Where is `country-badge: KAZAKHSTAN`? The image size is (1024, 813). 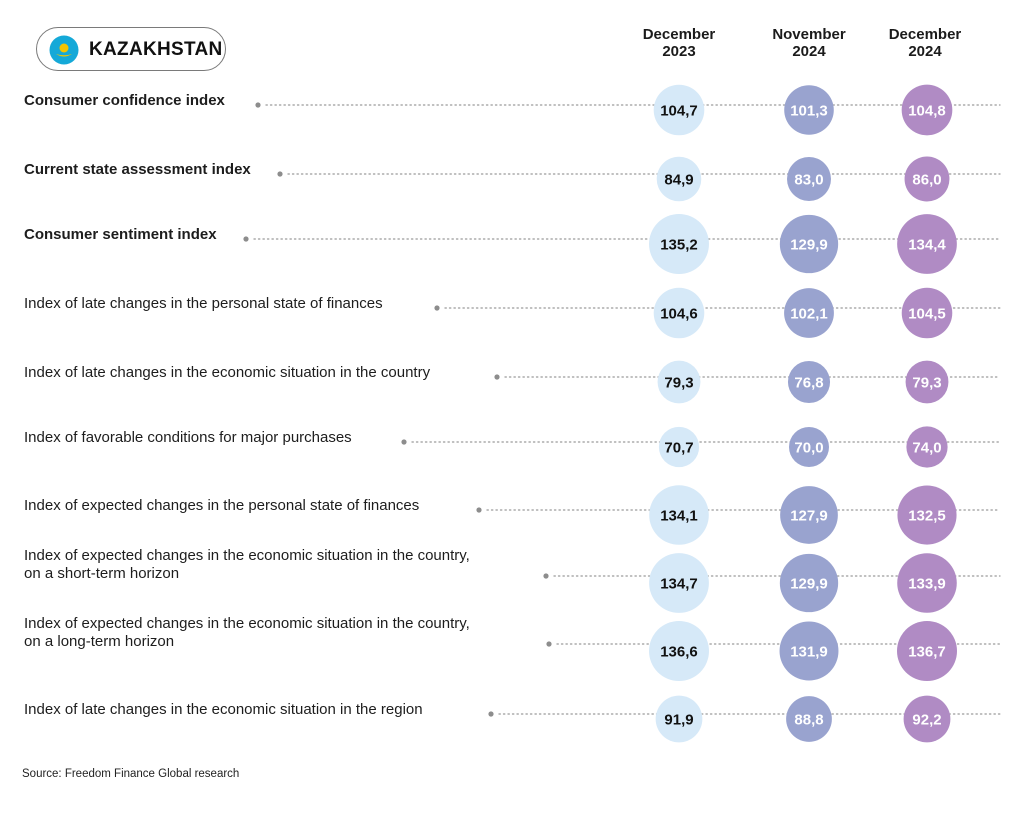
country-badge: KAZAKHSTAN is located at coordinates (131, 49).